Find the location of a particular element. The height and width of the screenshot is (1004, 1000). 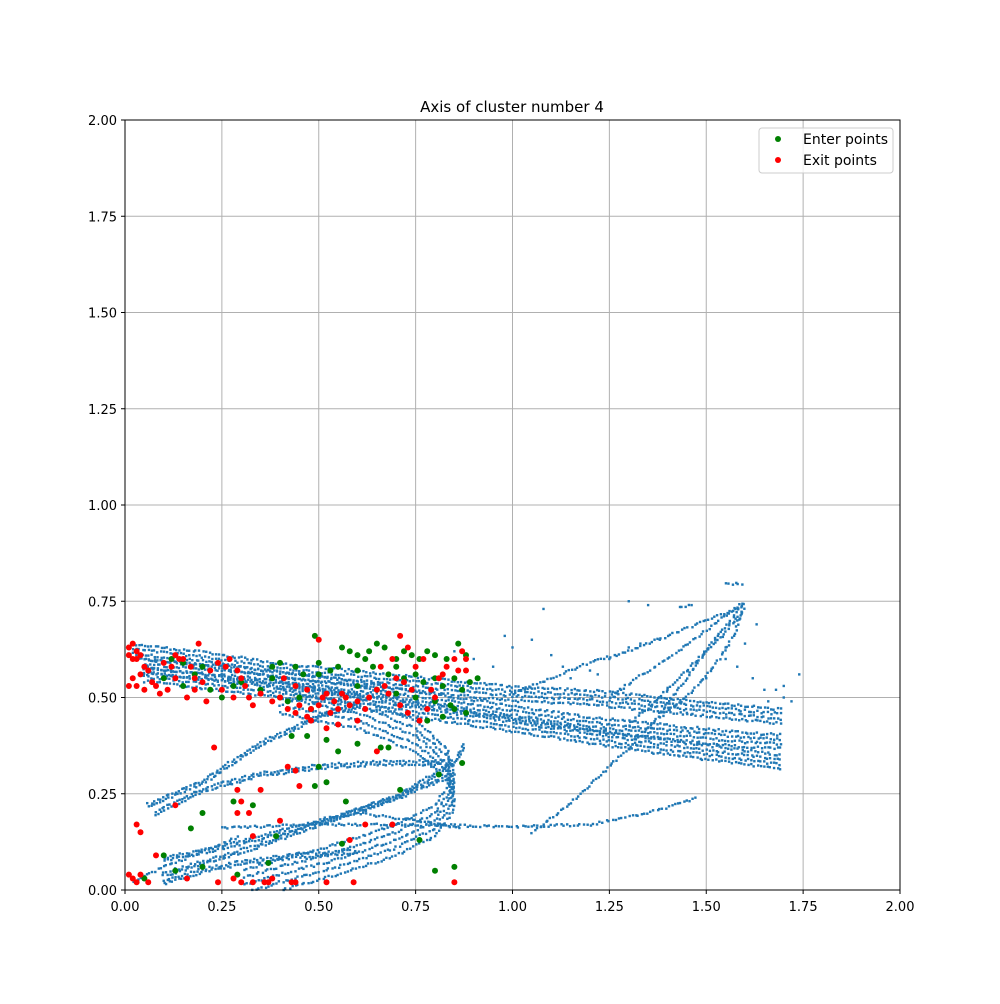

enter-point is located at coordinates (365, 659).